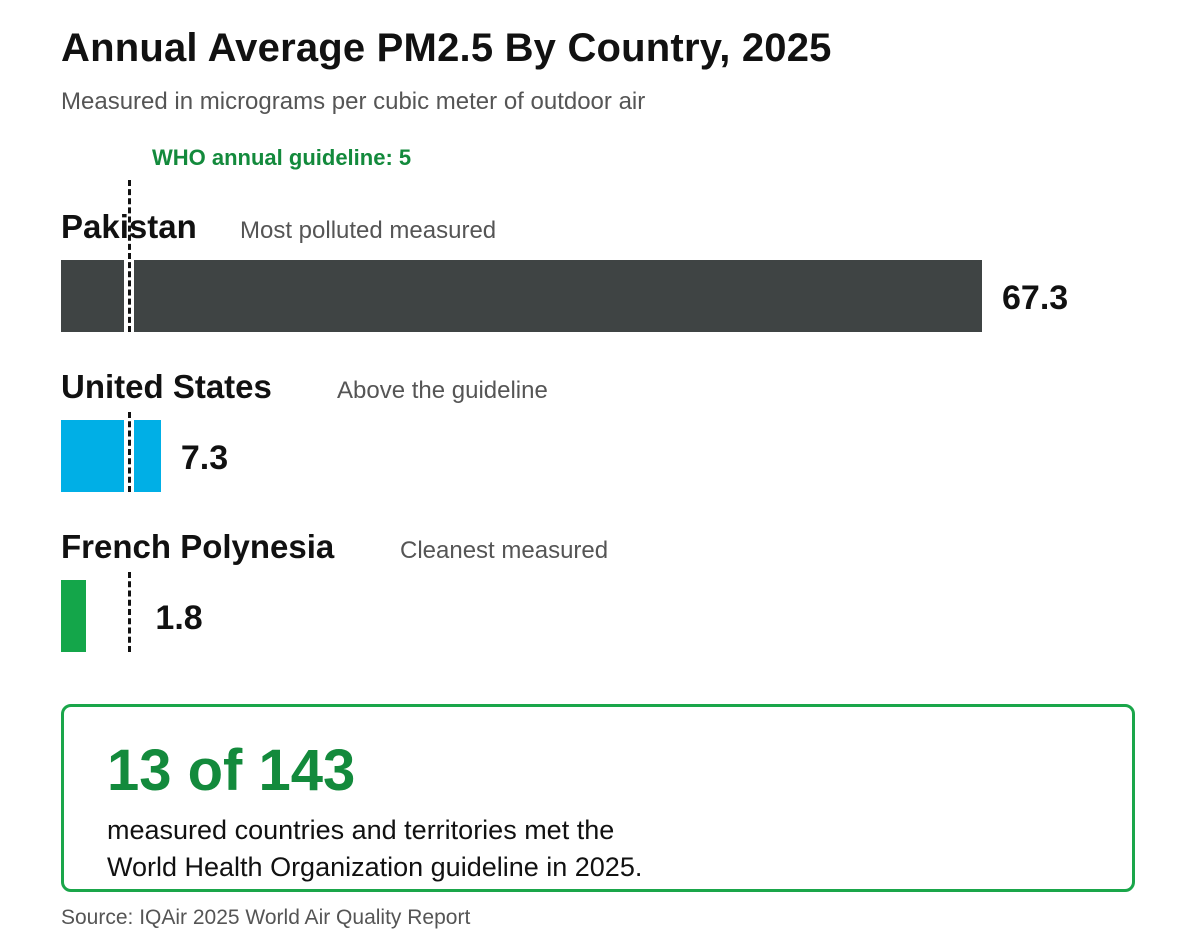 Image resolution: width=1200 pixels, height=940 pixels. I want to click on row-note-french-polynesia: Cleanest measured, so click(504, 550).